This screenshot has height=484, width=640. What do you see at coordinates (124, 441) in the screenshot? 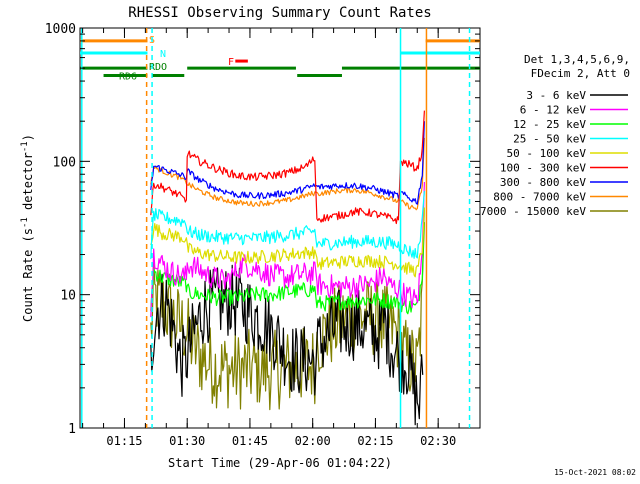
I see `x-tick-label: 01:15` at bounding box center [124, 441].